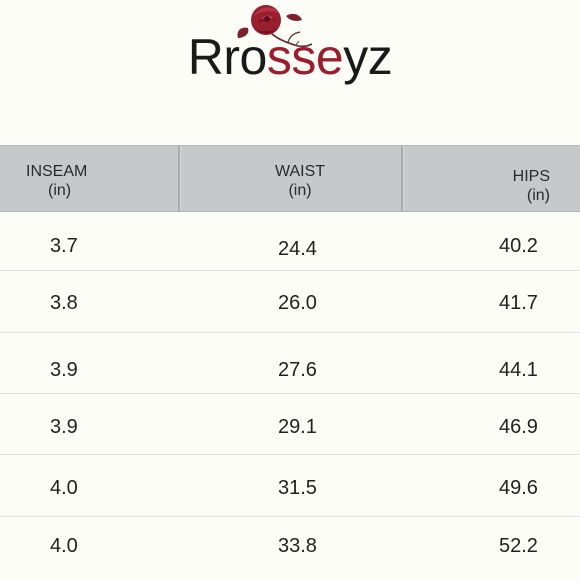 The height and width of the screenshot is (581, 580). I want to click on cell-waist: 26.0, so click(297, 303).